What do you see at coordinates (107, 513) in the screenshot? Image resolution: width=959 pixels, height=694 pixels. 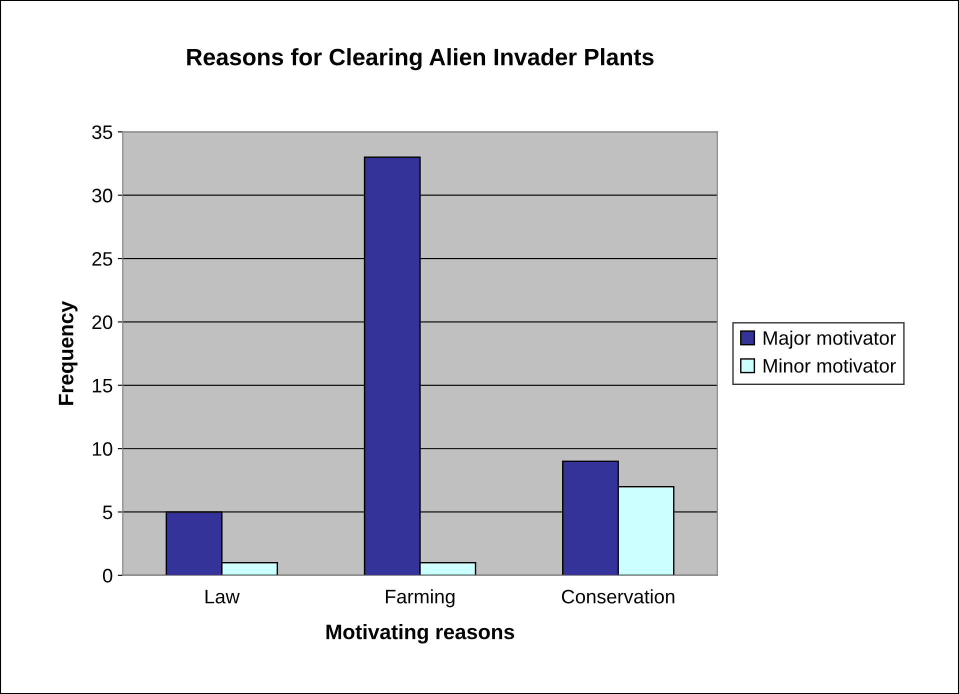 I see `y-tick-label: 5` at bounding box center [107, 513].